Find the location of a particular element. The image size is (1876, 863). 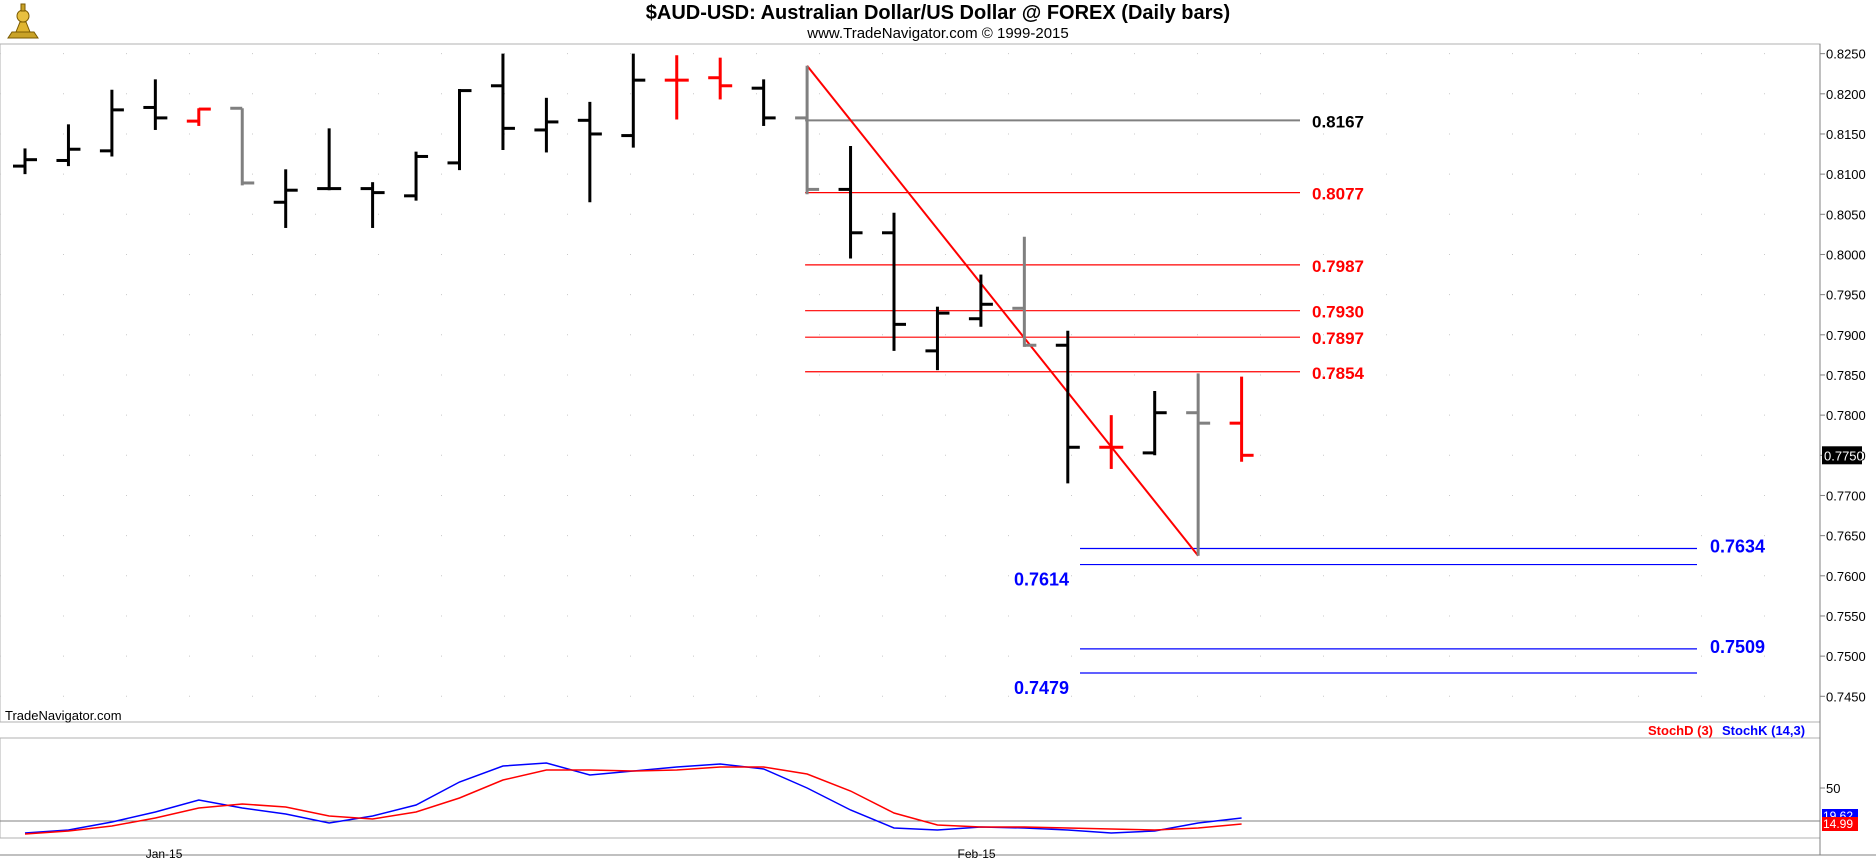

price-axis-label: 0.7700 is located at coordinates (1846, 495).